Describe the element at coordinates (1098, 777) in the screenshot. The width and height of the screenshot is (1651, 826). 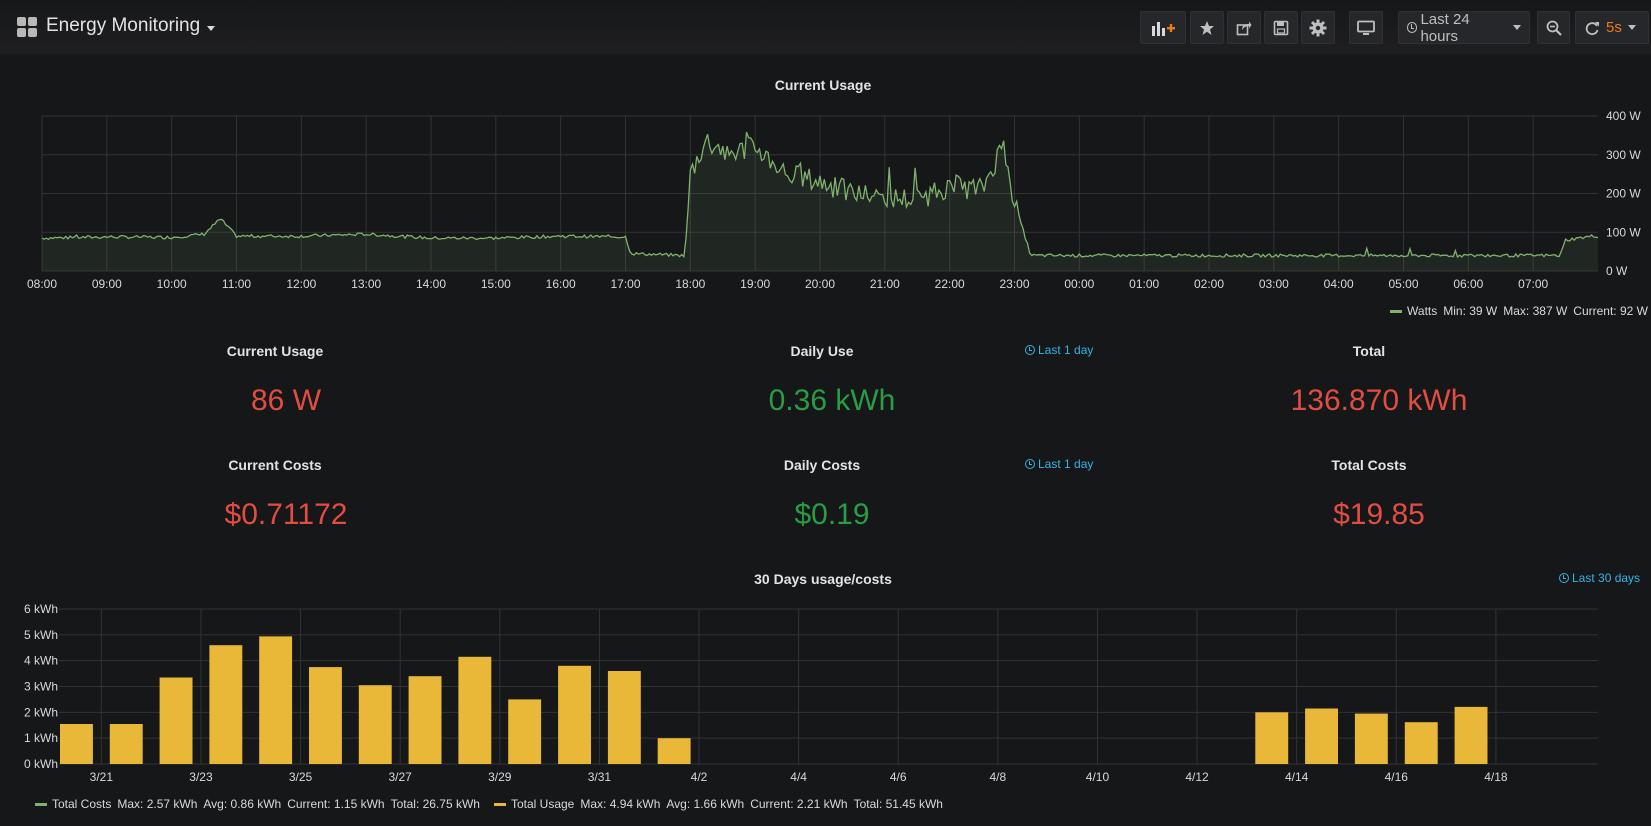
I see `x-tick-label: 4/10` at that location.